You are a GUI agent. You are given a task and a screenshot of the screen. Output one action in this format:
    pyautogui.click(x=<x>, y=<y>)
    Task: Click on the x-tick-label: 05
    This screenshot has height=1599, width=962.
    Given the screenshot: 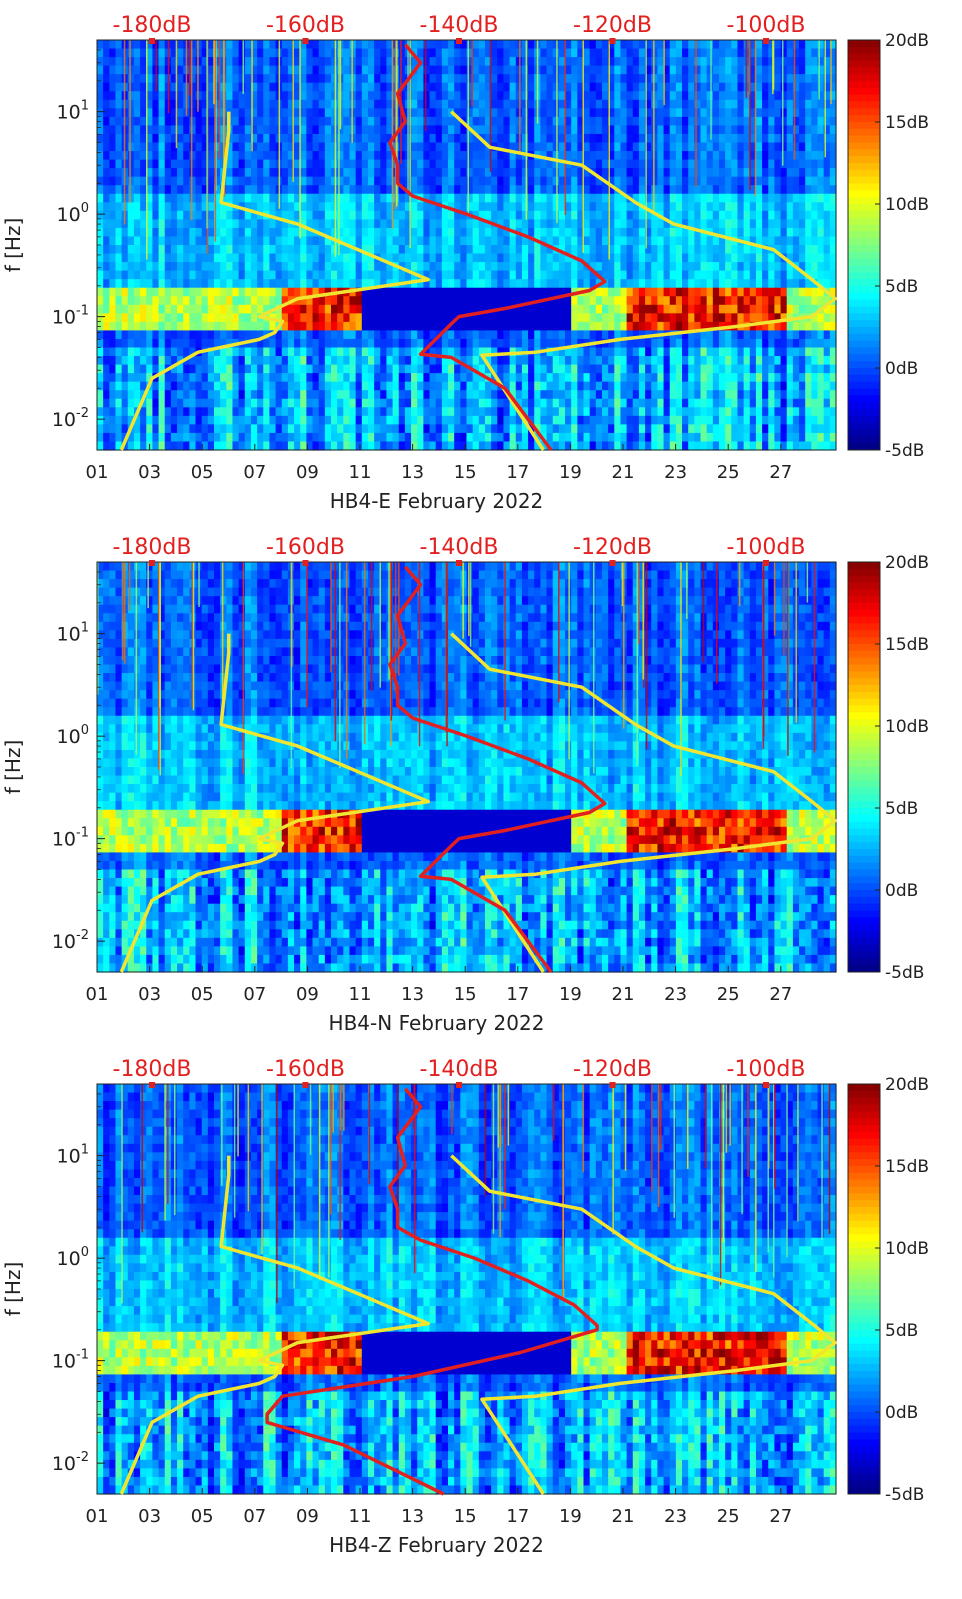 What is the action you would take?
    pyautogui.click(x=202, y=1516)
    